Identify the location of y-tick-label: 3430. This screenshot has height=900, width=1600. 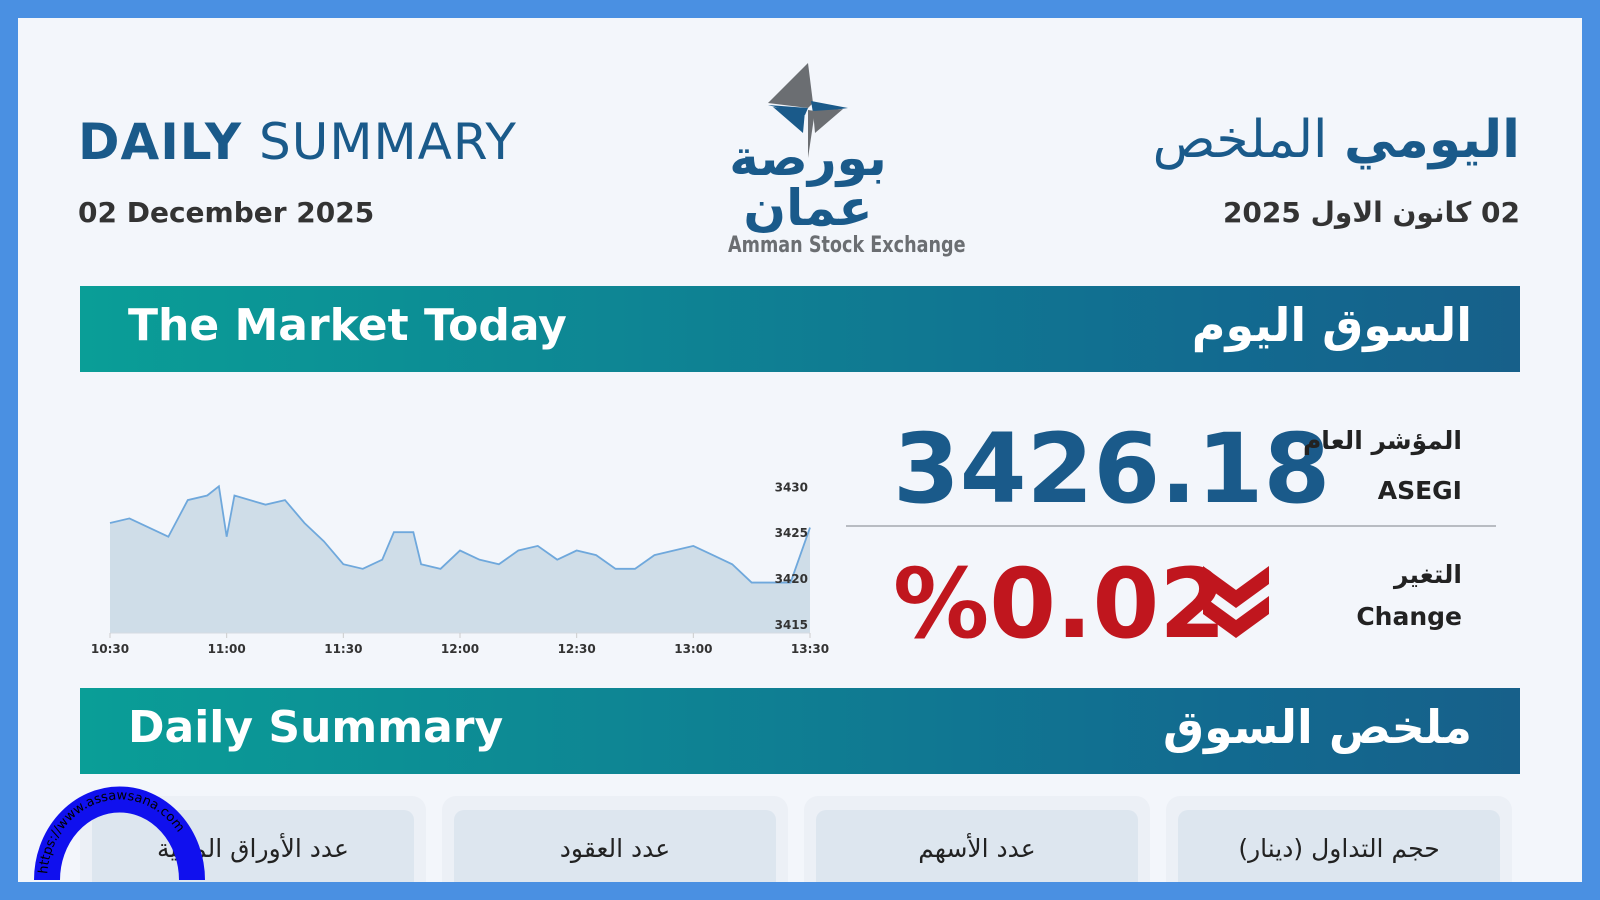
(791, 487).